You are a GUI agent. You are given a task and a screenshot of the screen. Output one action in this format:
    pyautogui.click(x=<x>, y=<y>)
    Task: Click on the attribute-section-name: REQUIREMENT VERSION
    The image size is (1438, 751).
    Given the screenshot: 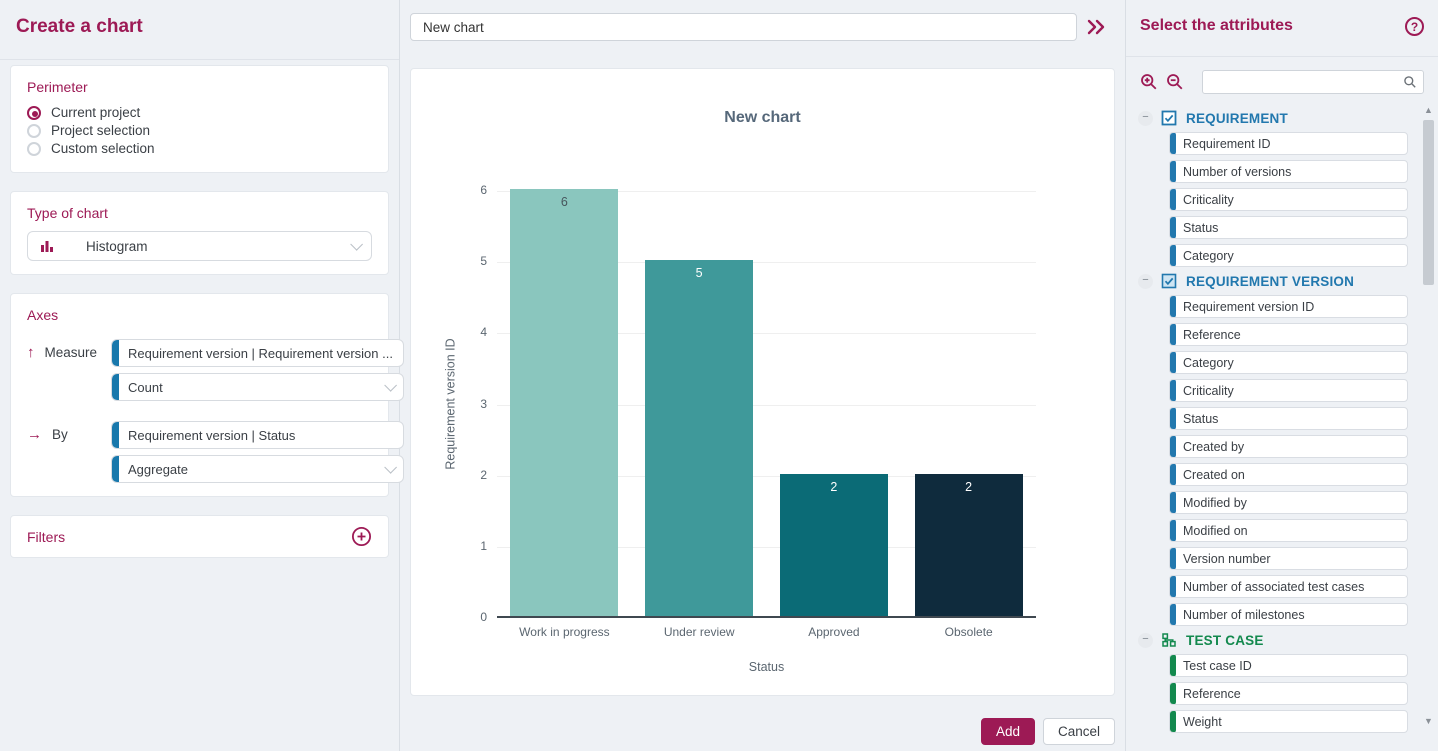 What is the action you would take?
    pyautogui.click(x=1270, y=281)
    